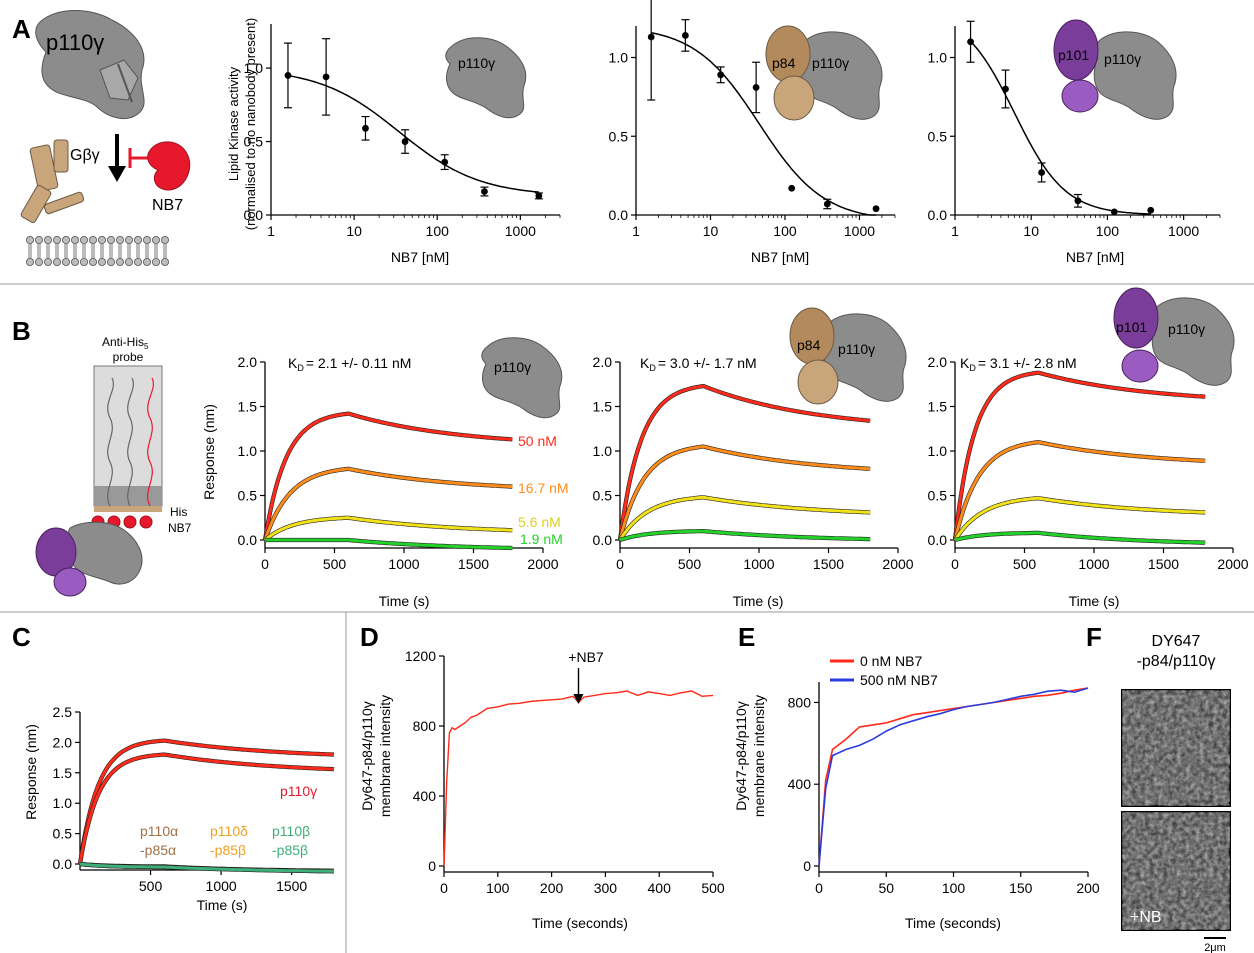 The image size is (1254, 953). What do you see at coordinates (178, 512) in the screenshot?
I see `his-label: His` at bounding box center [178, 512].